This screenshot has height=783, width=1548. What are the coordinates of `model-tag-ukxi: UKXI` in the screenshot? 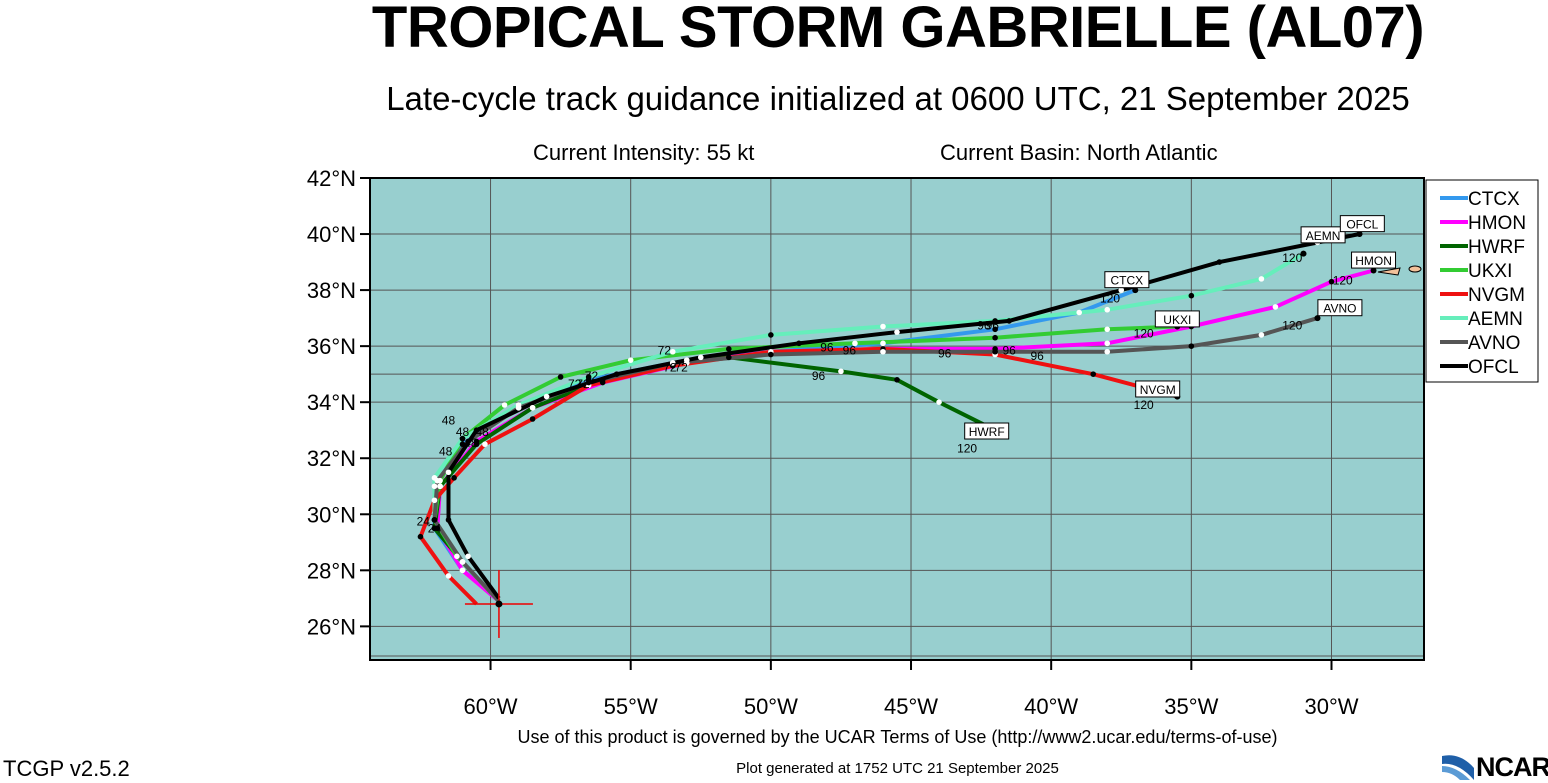 It's located at (1177, 320).